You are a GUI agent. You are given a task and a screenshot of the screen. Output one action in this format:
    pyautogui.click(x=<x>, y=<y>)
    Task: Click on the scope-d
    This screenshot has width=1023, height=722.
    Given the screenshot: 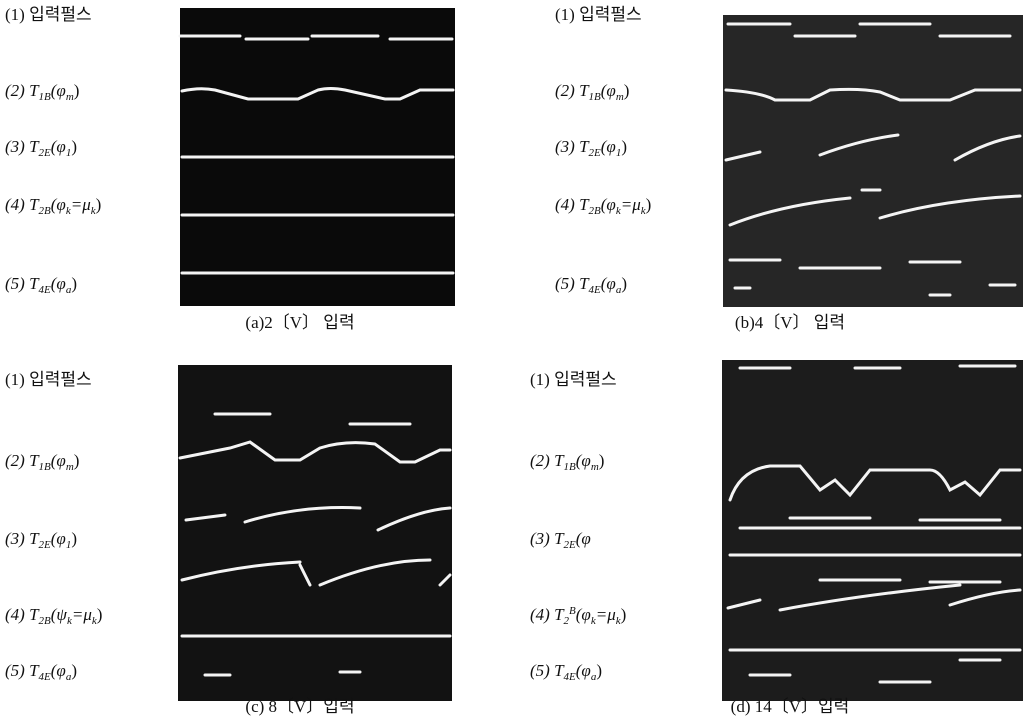 What is the action you would take?
    pyautogui.click(x=872, y=530)
    